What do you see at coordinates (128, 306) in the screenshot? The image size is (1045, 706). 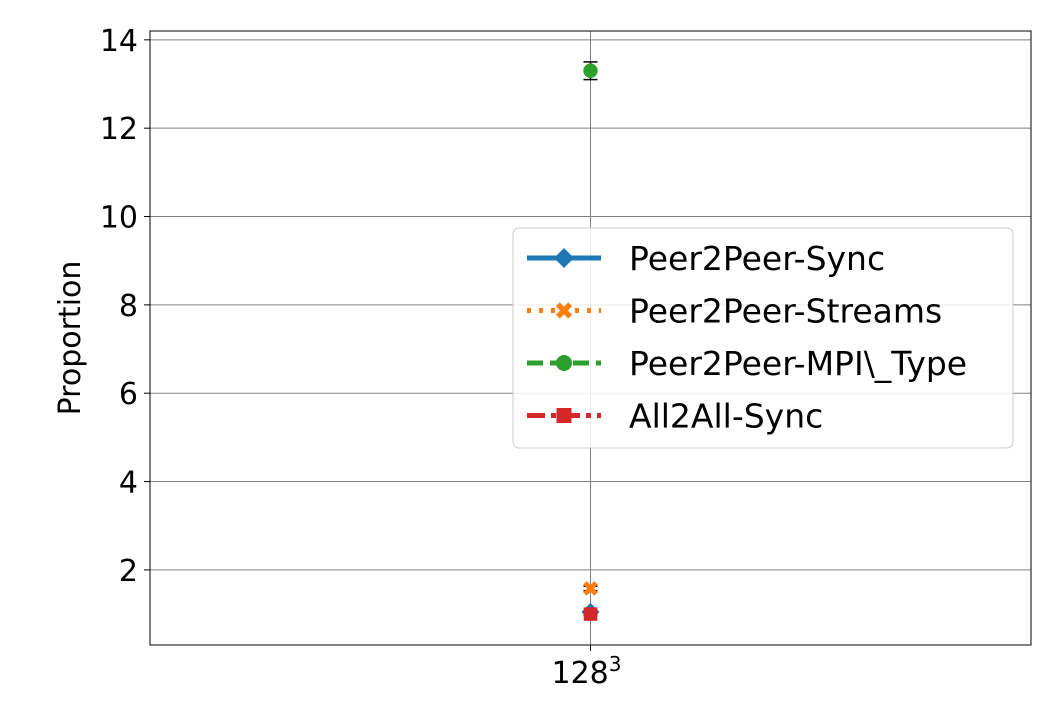 I see `y-tick-label: 8` at bounding box center [128, 306].